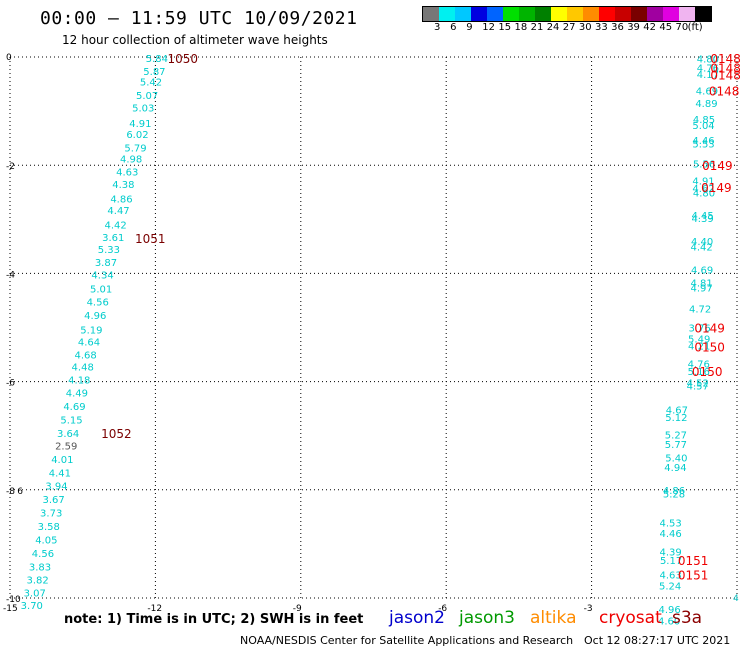  Describe the element at coordinates (676, 436) in the screenshot. I see `wave-height-label: 5.27` at that location.